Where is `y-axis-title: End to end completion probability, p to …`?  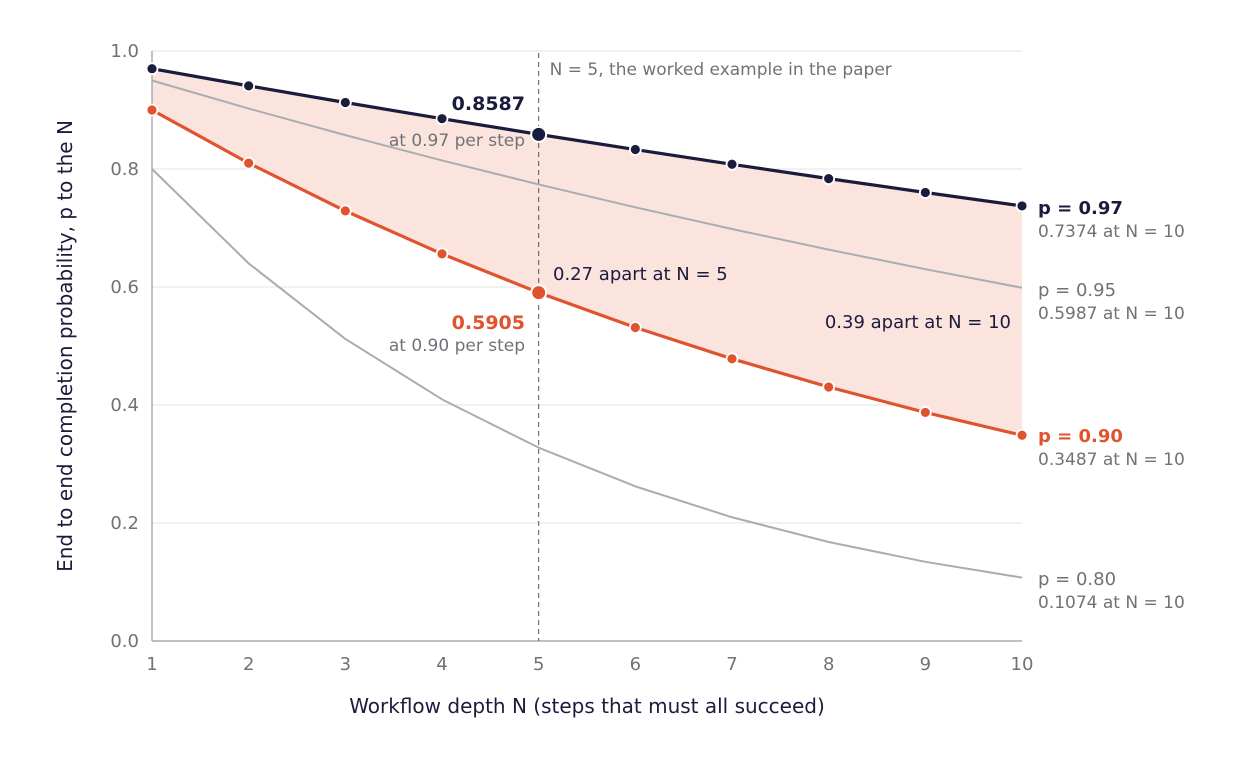
y-axis-title: End to end completion probability, p to … is located at coordinates (65, 346).